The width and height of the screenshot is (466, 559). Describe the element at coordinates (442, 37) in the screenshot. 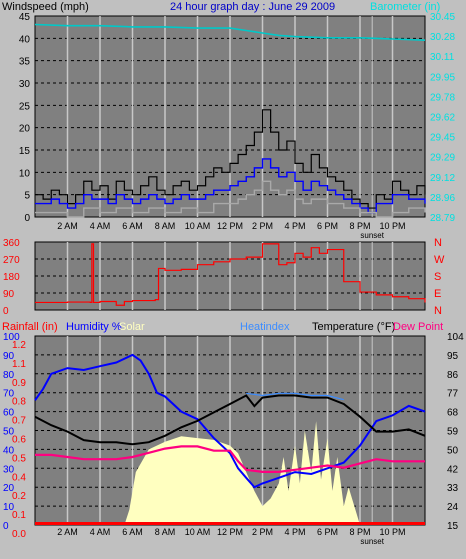

I see `barometer-tick-label: 30.28` at that location.